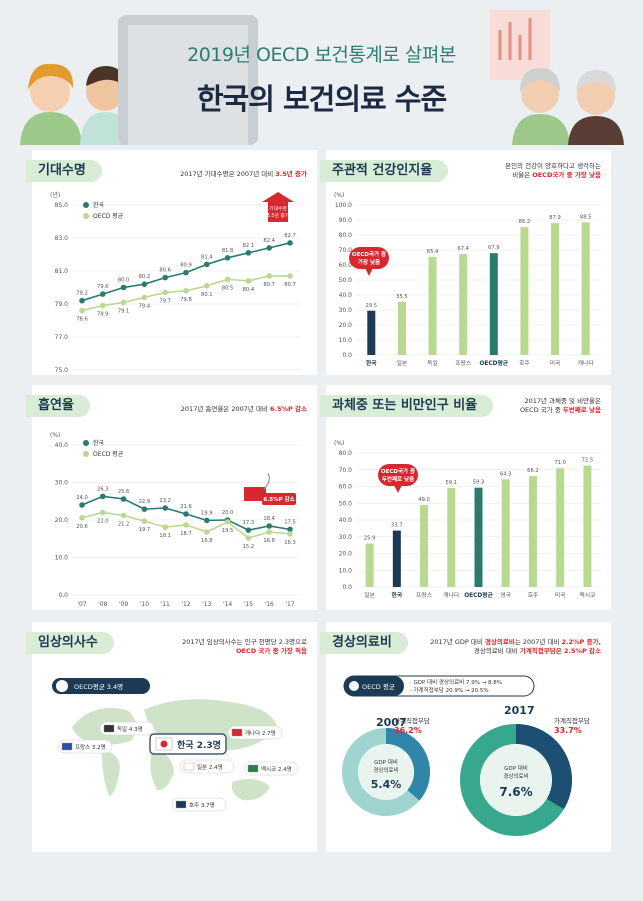 The width and height of the screenshot is (643, 901). I want to click on data-label: 80.7, so click(290, 285).